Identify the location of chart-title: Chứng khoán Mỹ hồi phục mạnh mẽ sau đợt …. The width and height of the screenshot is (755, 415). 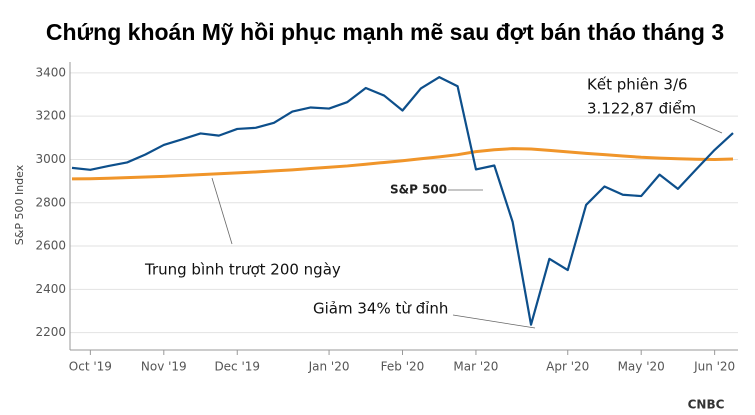
(385, 32).